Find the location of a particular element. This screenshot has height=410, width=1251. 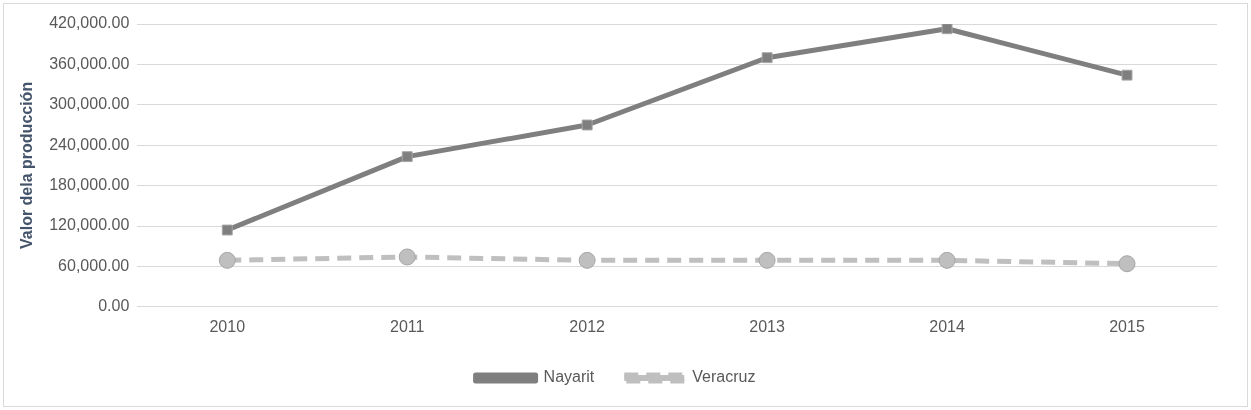

x-tick-label: 2012 is located at coordinates (587, 326).